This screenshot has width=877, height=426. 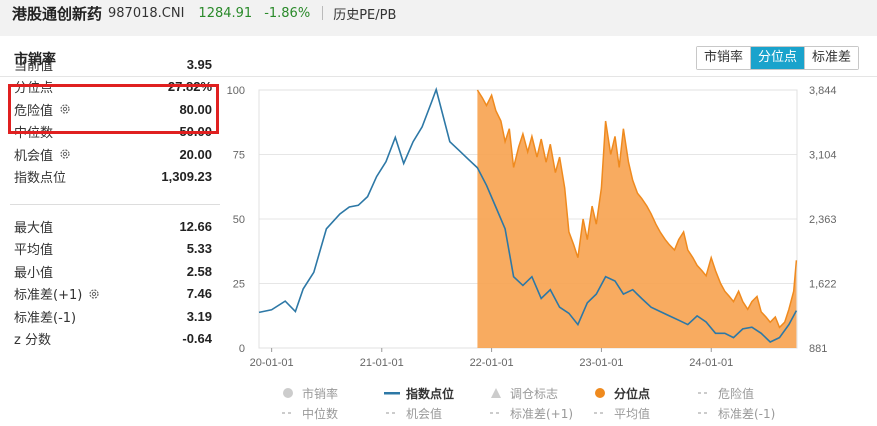 What do you see at coordinates (424, 413) in the screenshot?
I see `legend-label: 机会值` at bounding box center [424, 413].